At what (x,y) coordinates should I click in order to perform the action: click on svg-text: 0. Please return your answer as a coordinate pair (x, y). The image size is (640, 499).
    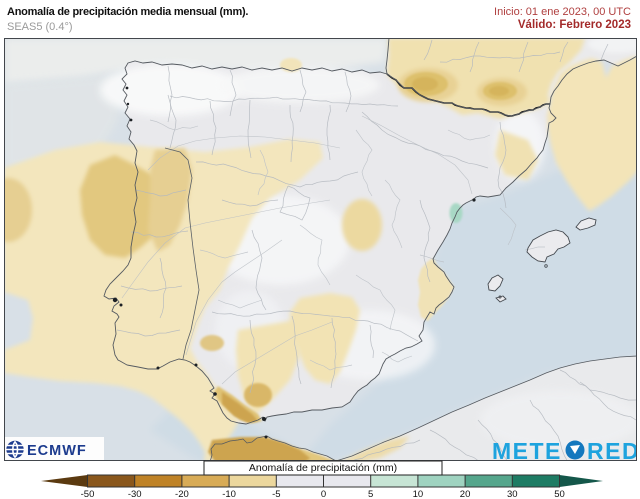
    Looking at the image, I should click on (323, 494).